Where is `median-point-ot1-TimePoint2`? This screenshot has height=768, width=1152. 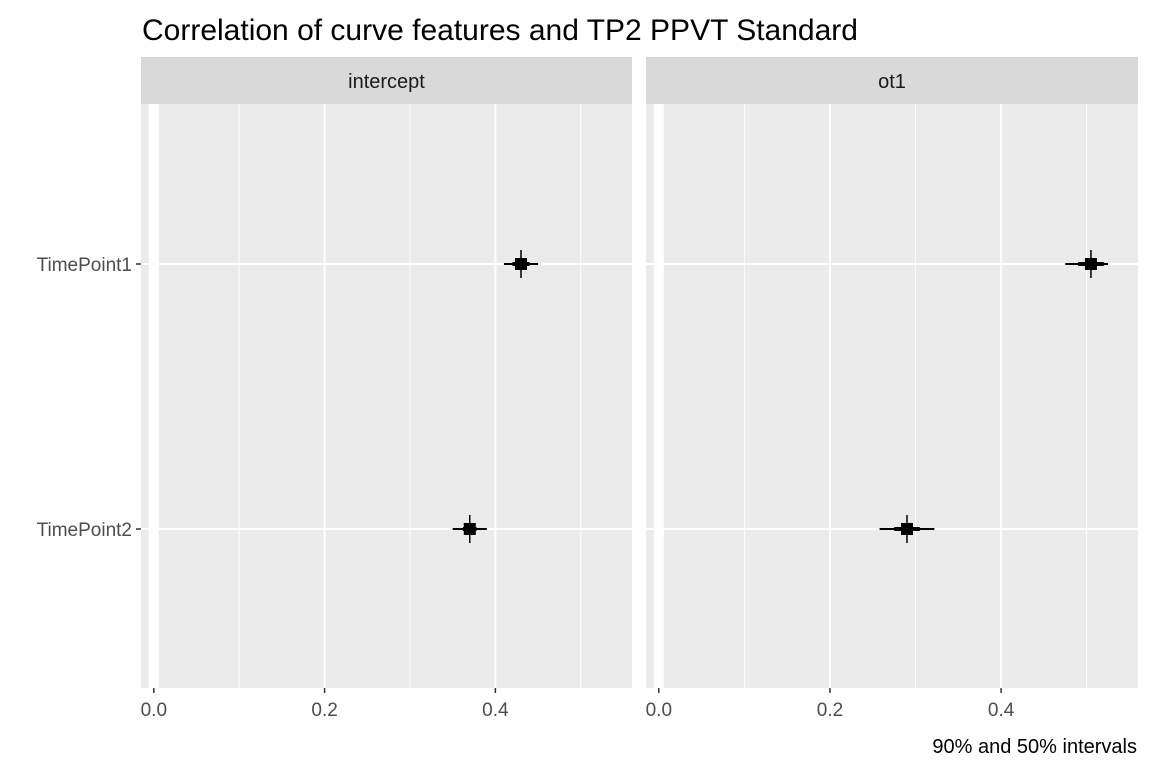
median-point-ot1-TimePoint2 is located at coordinates (906, 529).